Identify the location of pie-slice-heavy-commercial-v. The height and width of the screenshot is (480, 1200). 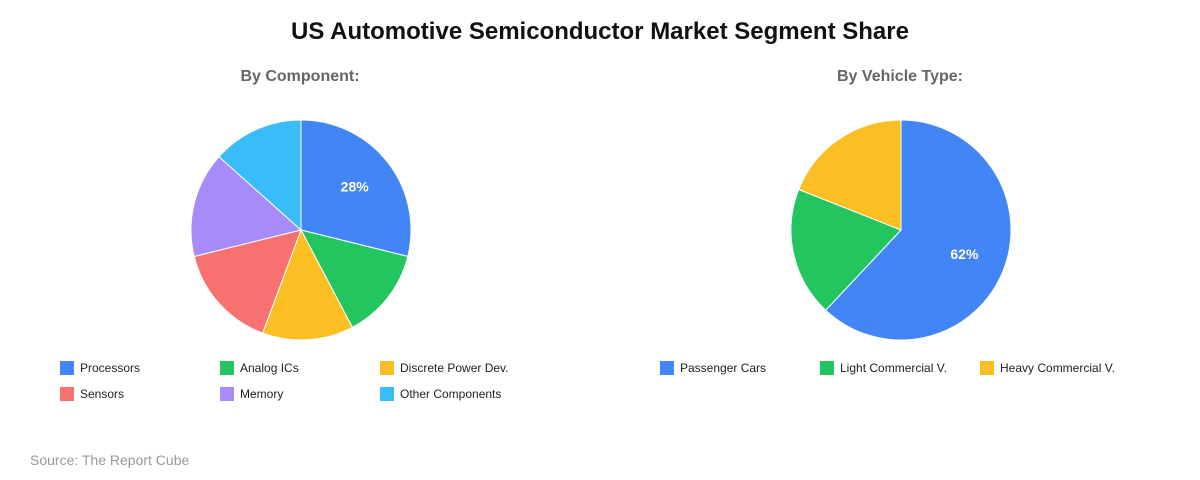
(850, 175).